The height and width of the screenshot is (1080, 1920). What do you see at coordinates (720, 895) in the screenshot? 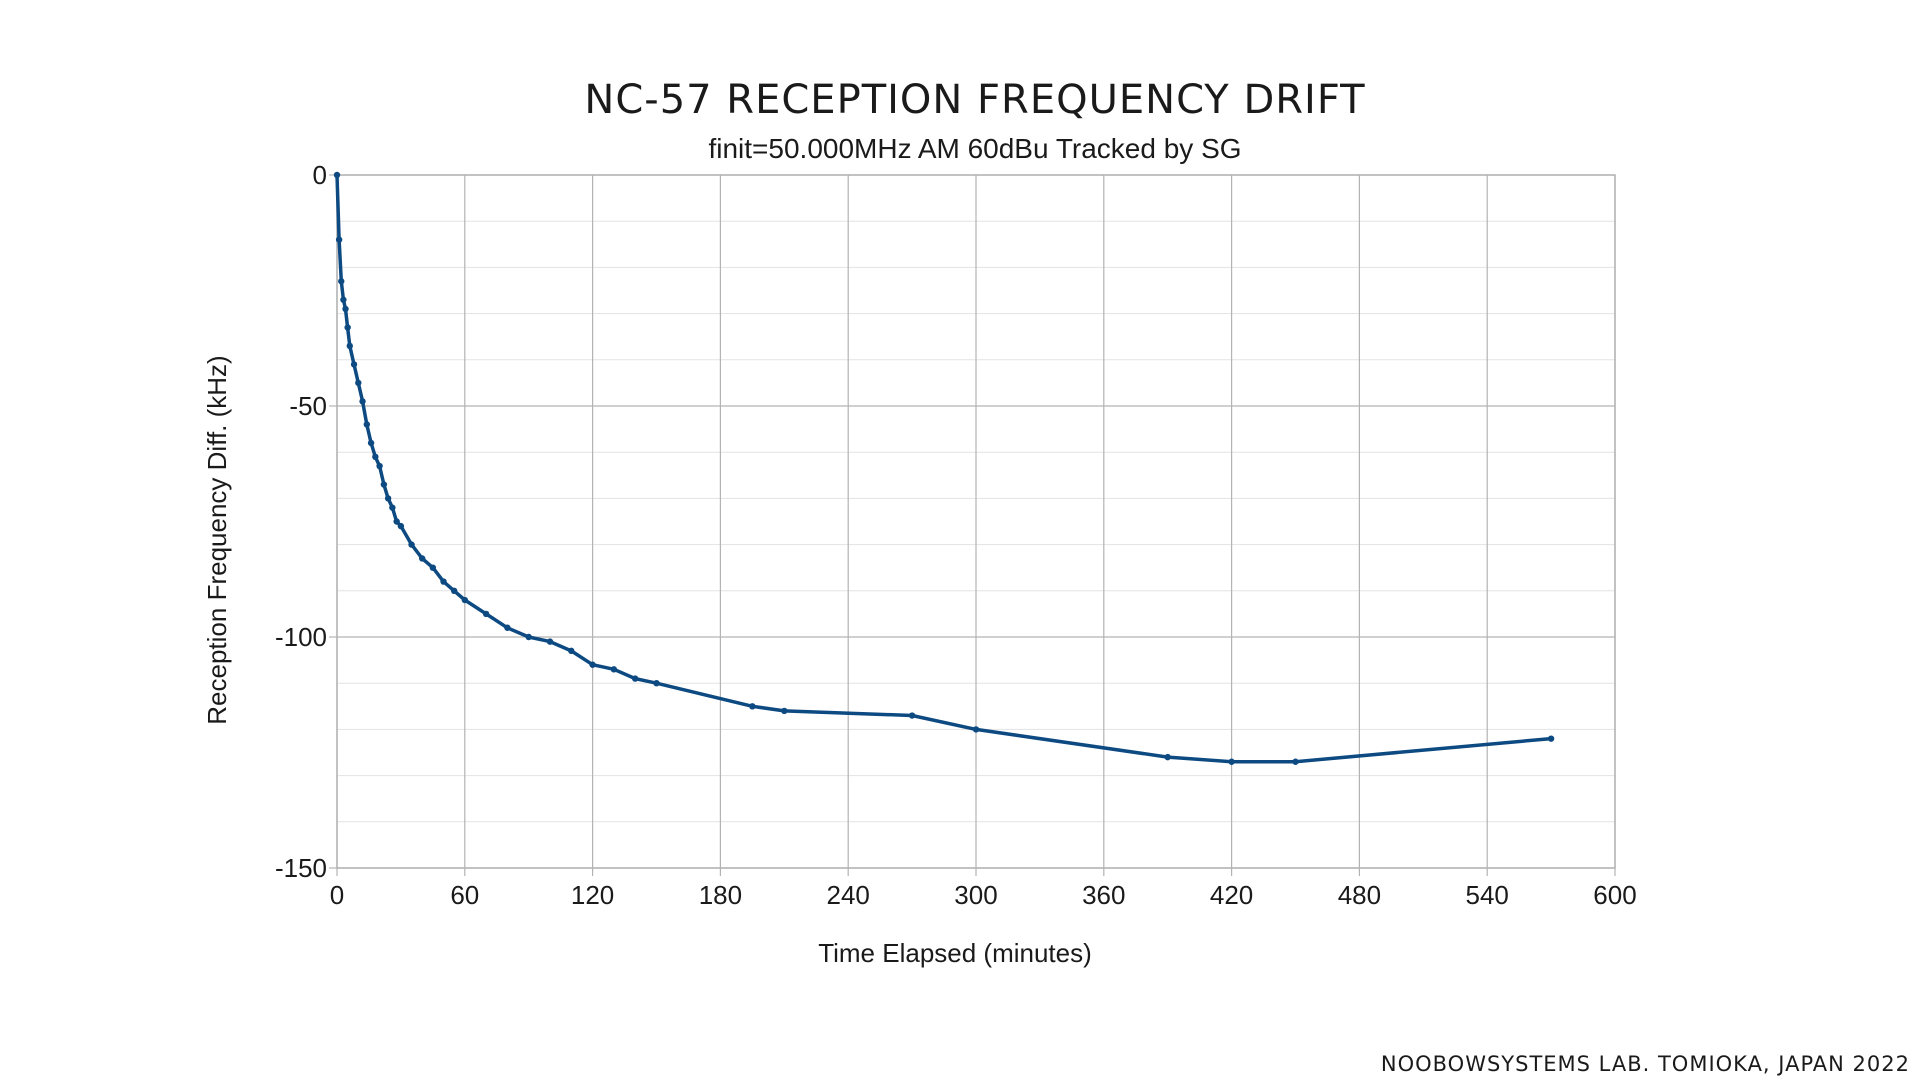
I see `x-tick-label: 180` at bounding box center [720, 895].